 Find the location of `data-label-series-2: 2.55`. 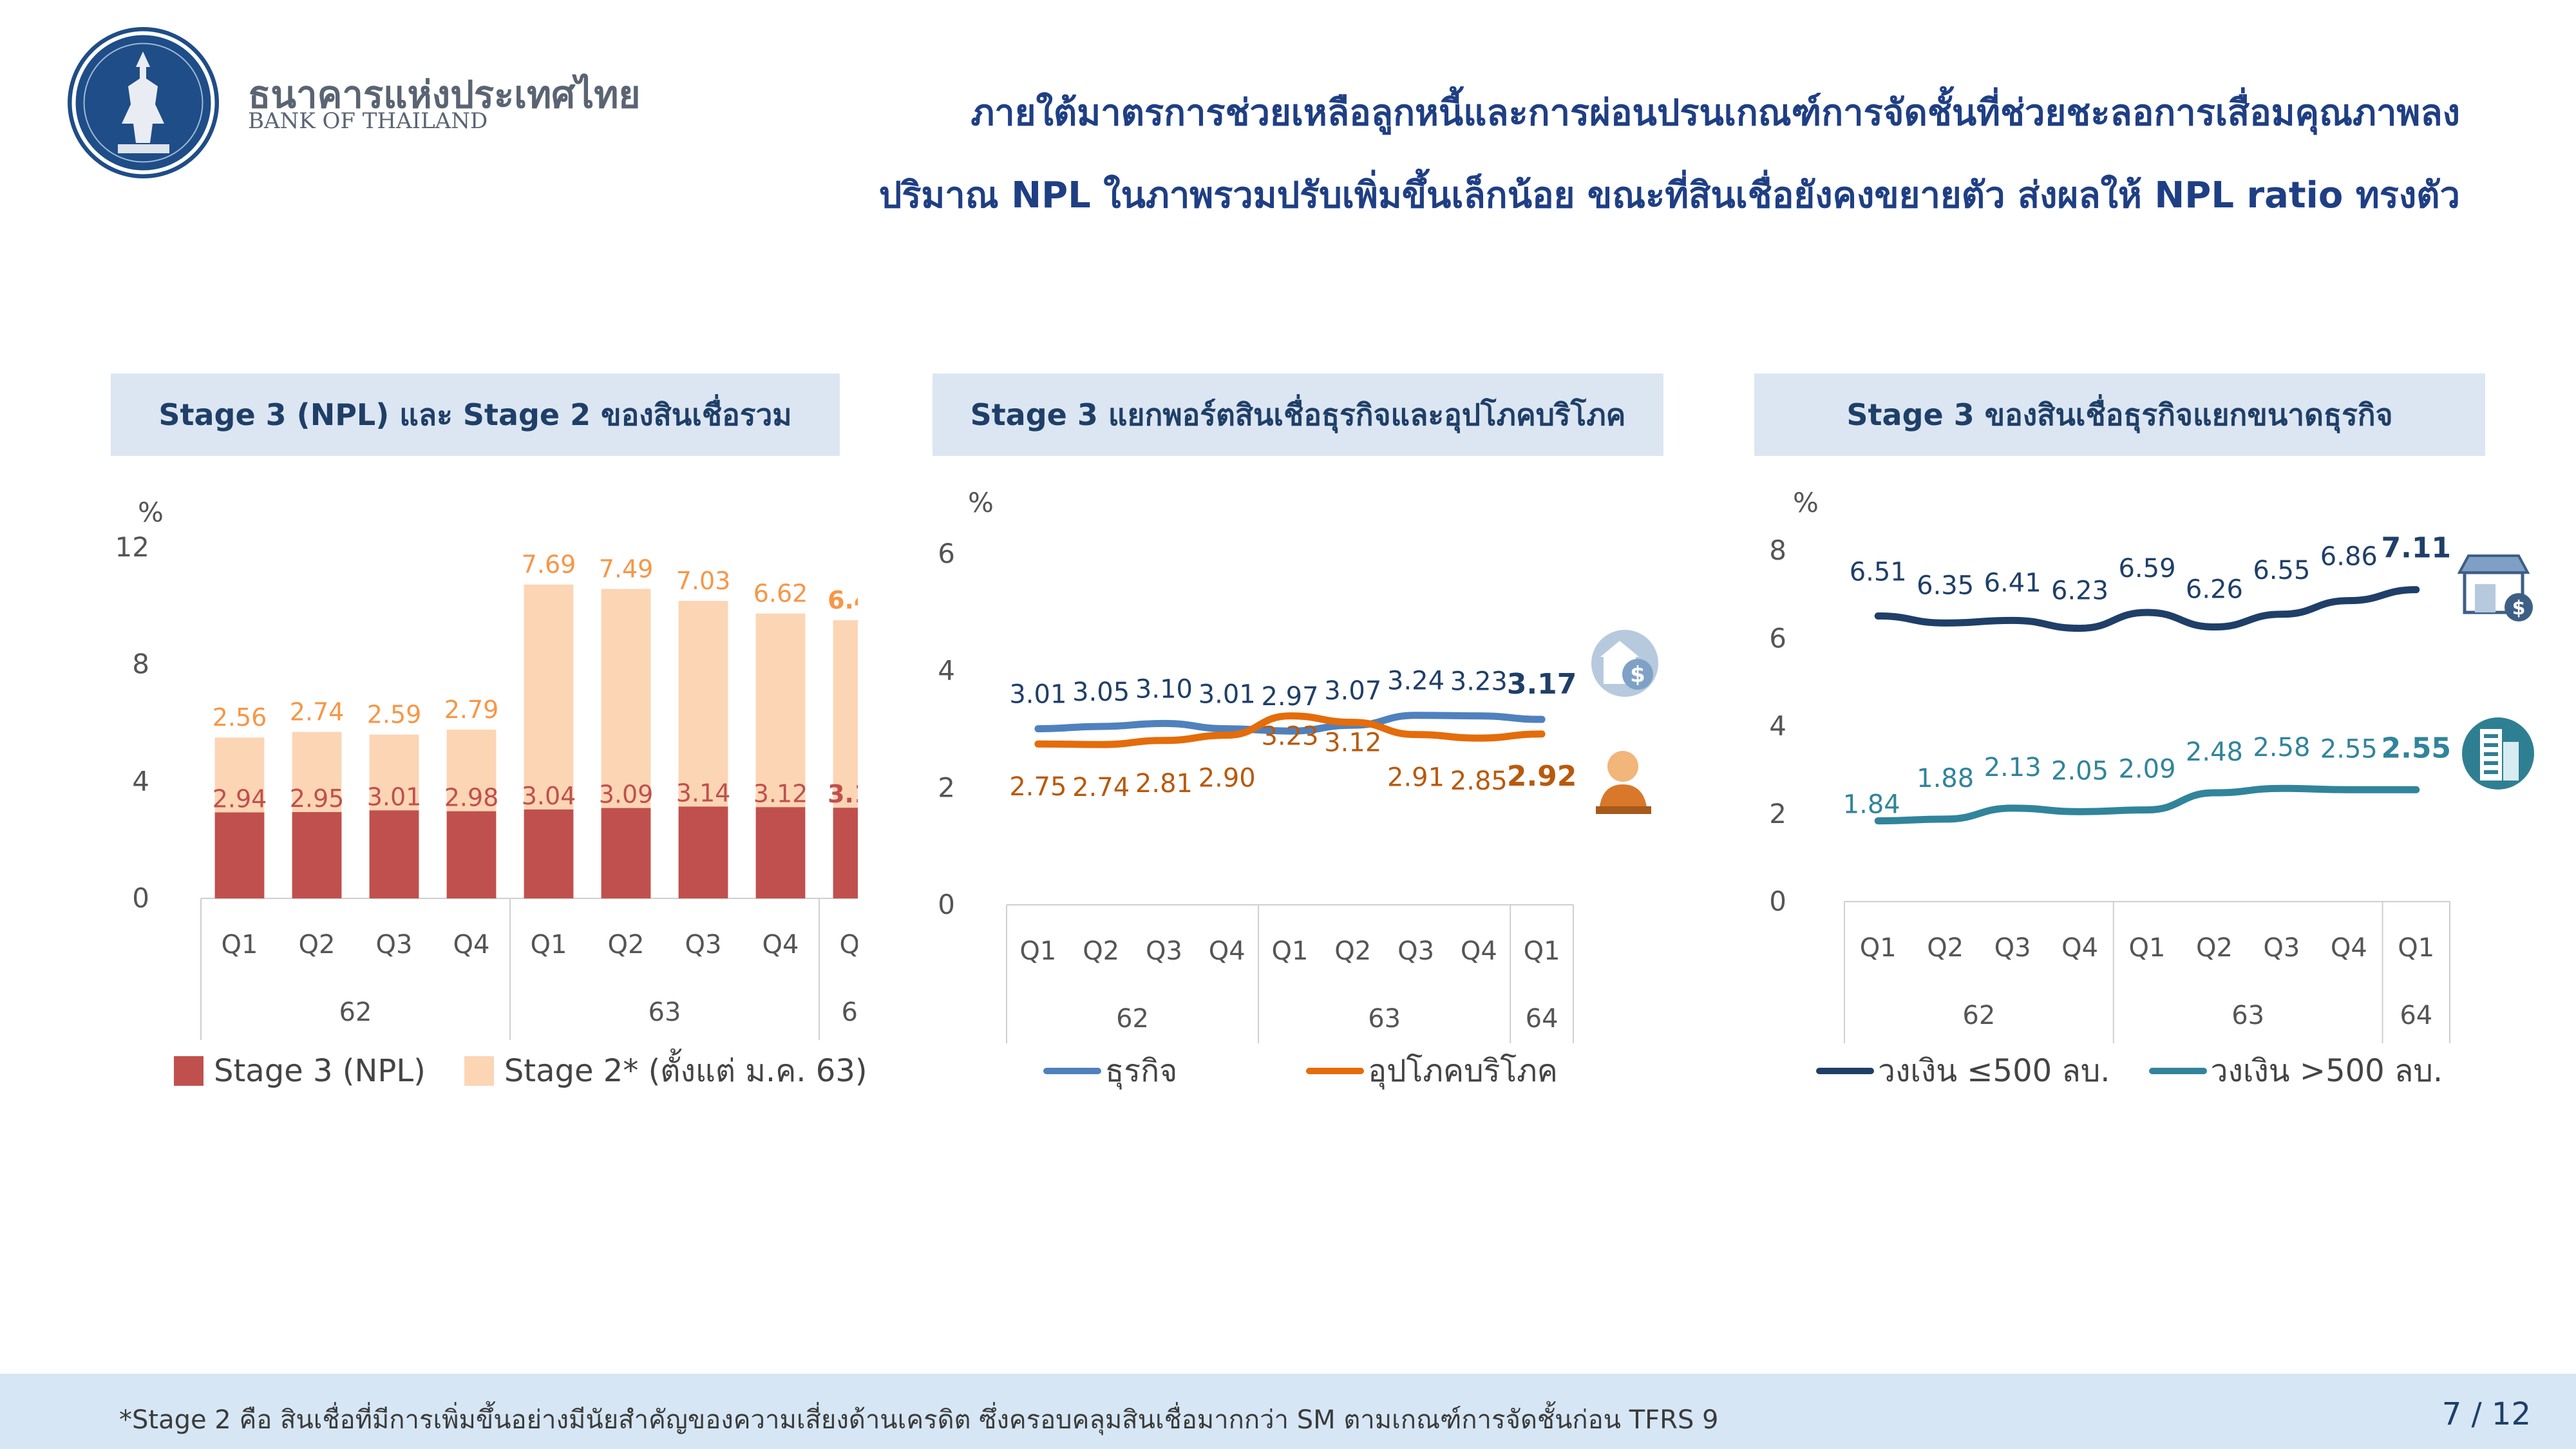

data-label-series-2: 2.55 is located at coordinates (2416, 748).